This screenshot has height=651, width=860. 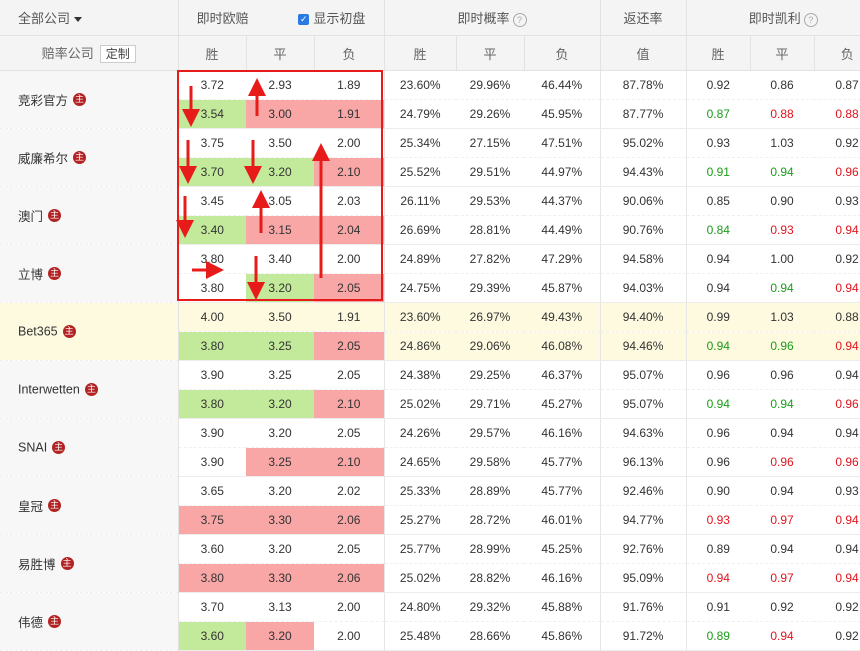 What do you see at coordinates (31, 507) in the screenshot?
I see `company-name: 皇冠` at bounding box center [31, 507].